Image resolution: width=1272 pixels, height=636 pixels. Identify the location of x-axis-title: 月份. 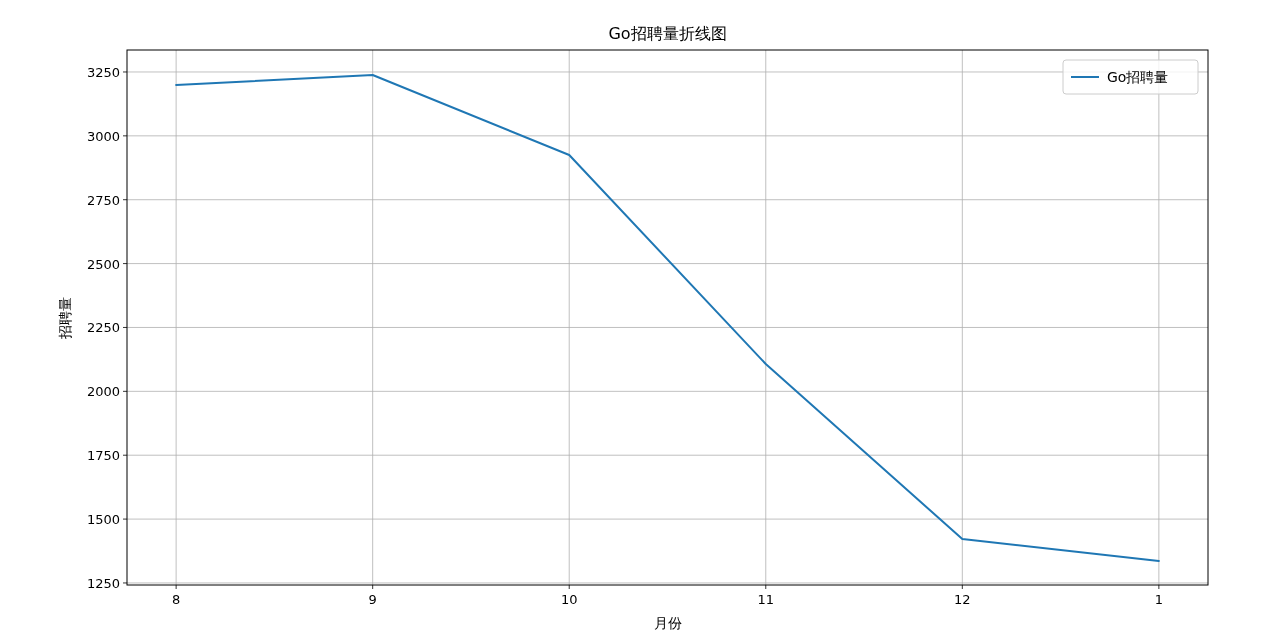
(667, 623).